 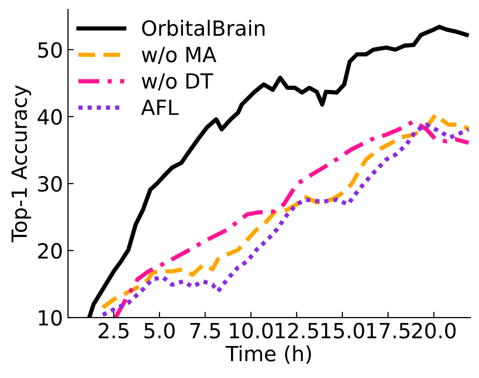 I want to click on y-tick-label: 40, so click(x=50, y=117).